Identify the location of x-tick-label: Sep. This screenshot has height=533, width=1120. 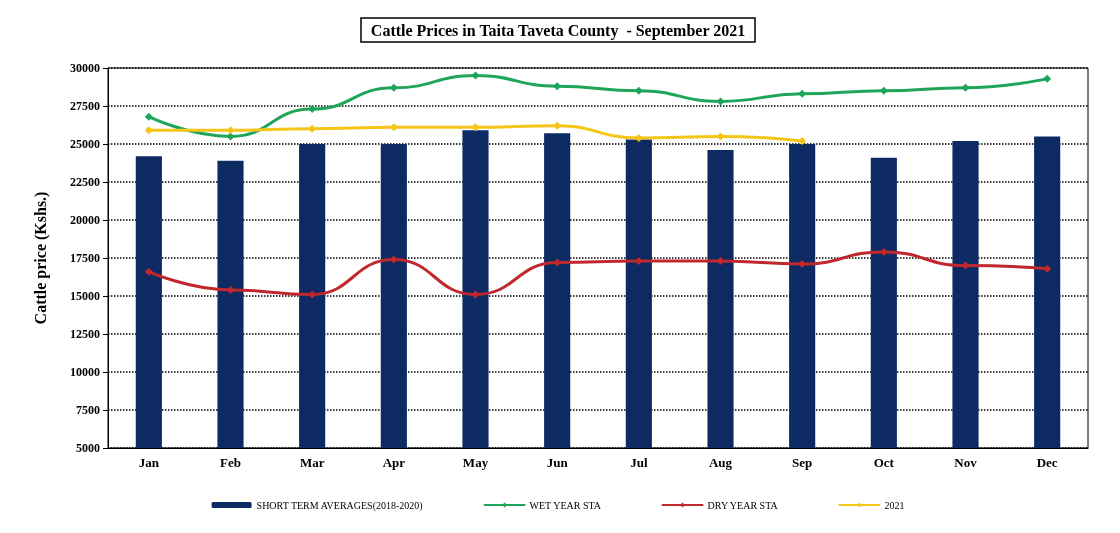
(802, 462).